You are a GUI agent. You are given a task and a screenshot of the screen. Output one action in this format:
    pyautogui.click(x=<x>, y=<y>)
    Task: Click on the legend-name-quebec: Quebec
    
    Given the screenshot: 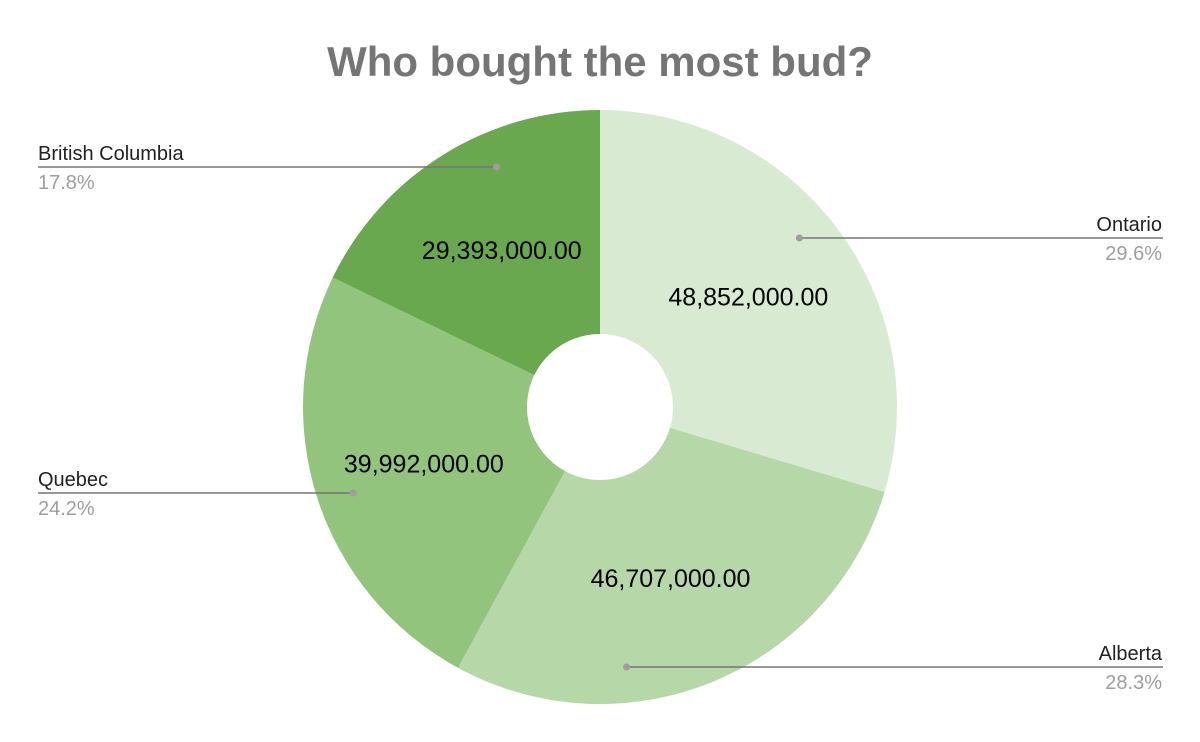 What is the action you would take?
    pyautogui.click(x=73, y=480)
    